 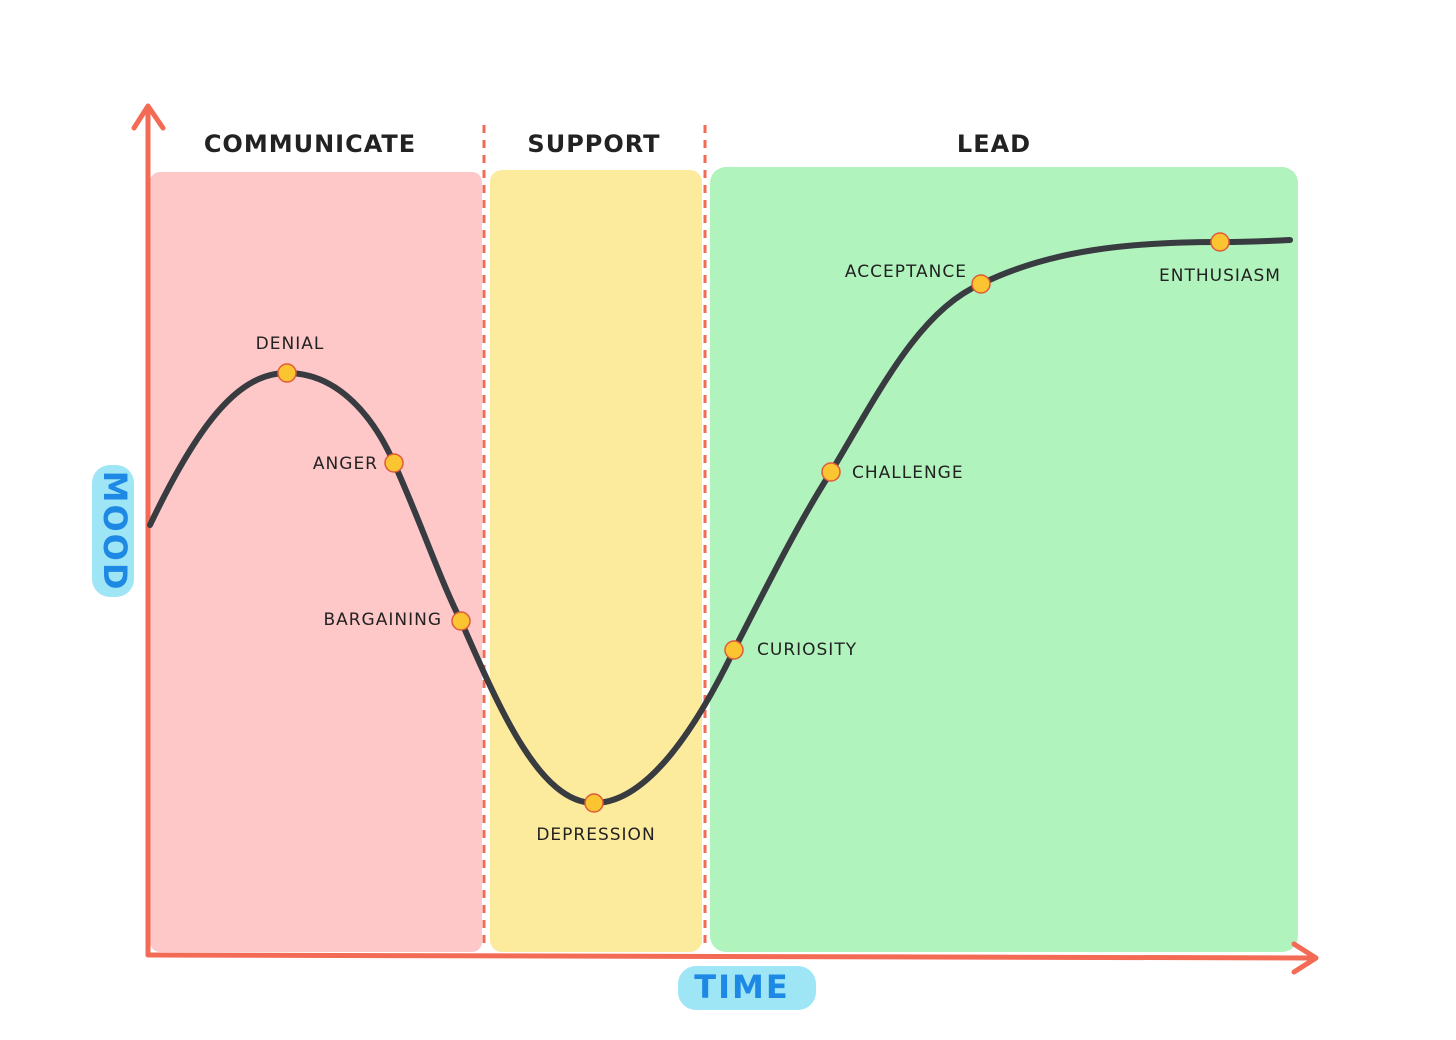 I want to click on zone-title: SUPPORT, so click(x=593, y=144).